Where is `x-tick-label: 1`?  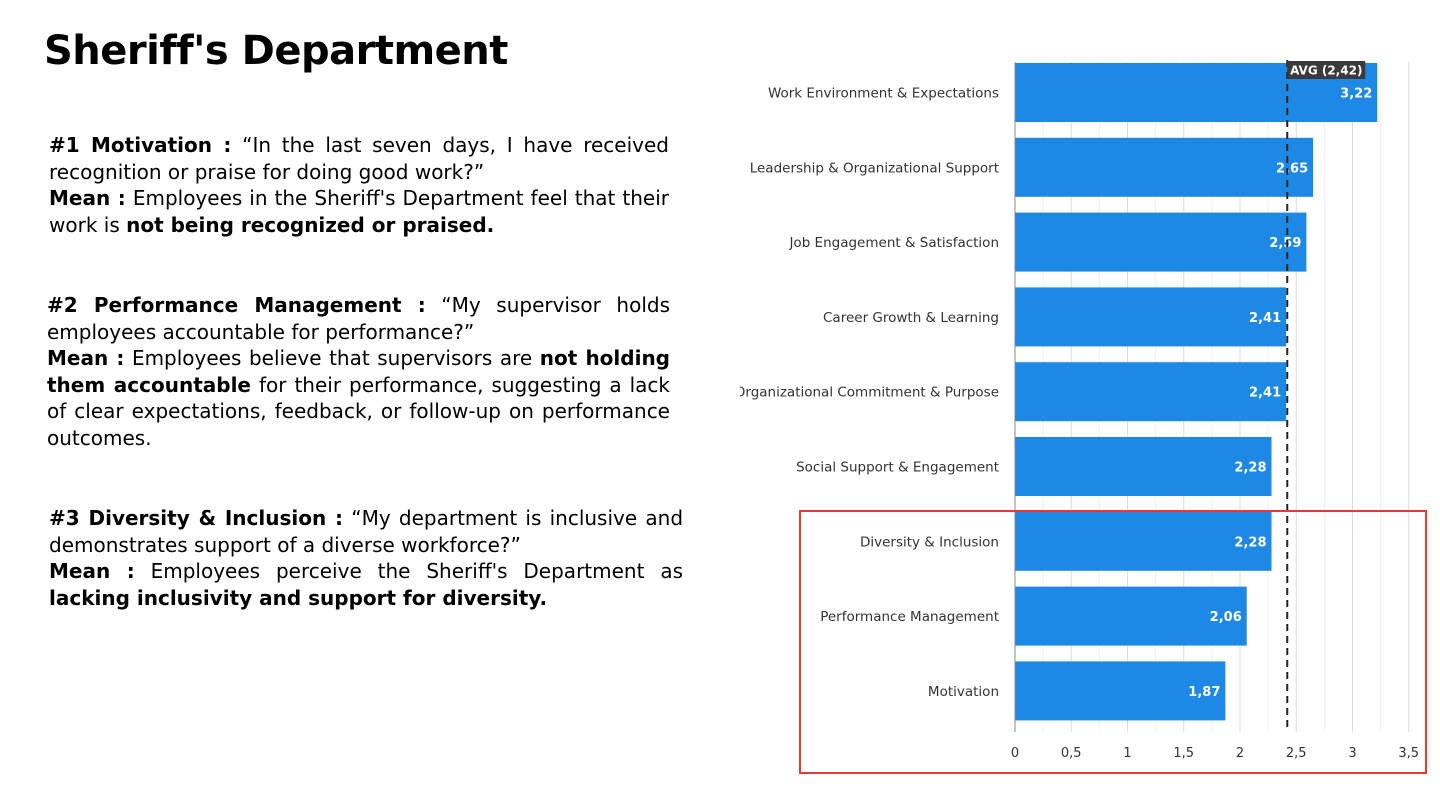 x-tick-label: 1 is located at coordinates (1127, 753).